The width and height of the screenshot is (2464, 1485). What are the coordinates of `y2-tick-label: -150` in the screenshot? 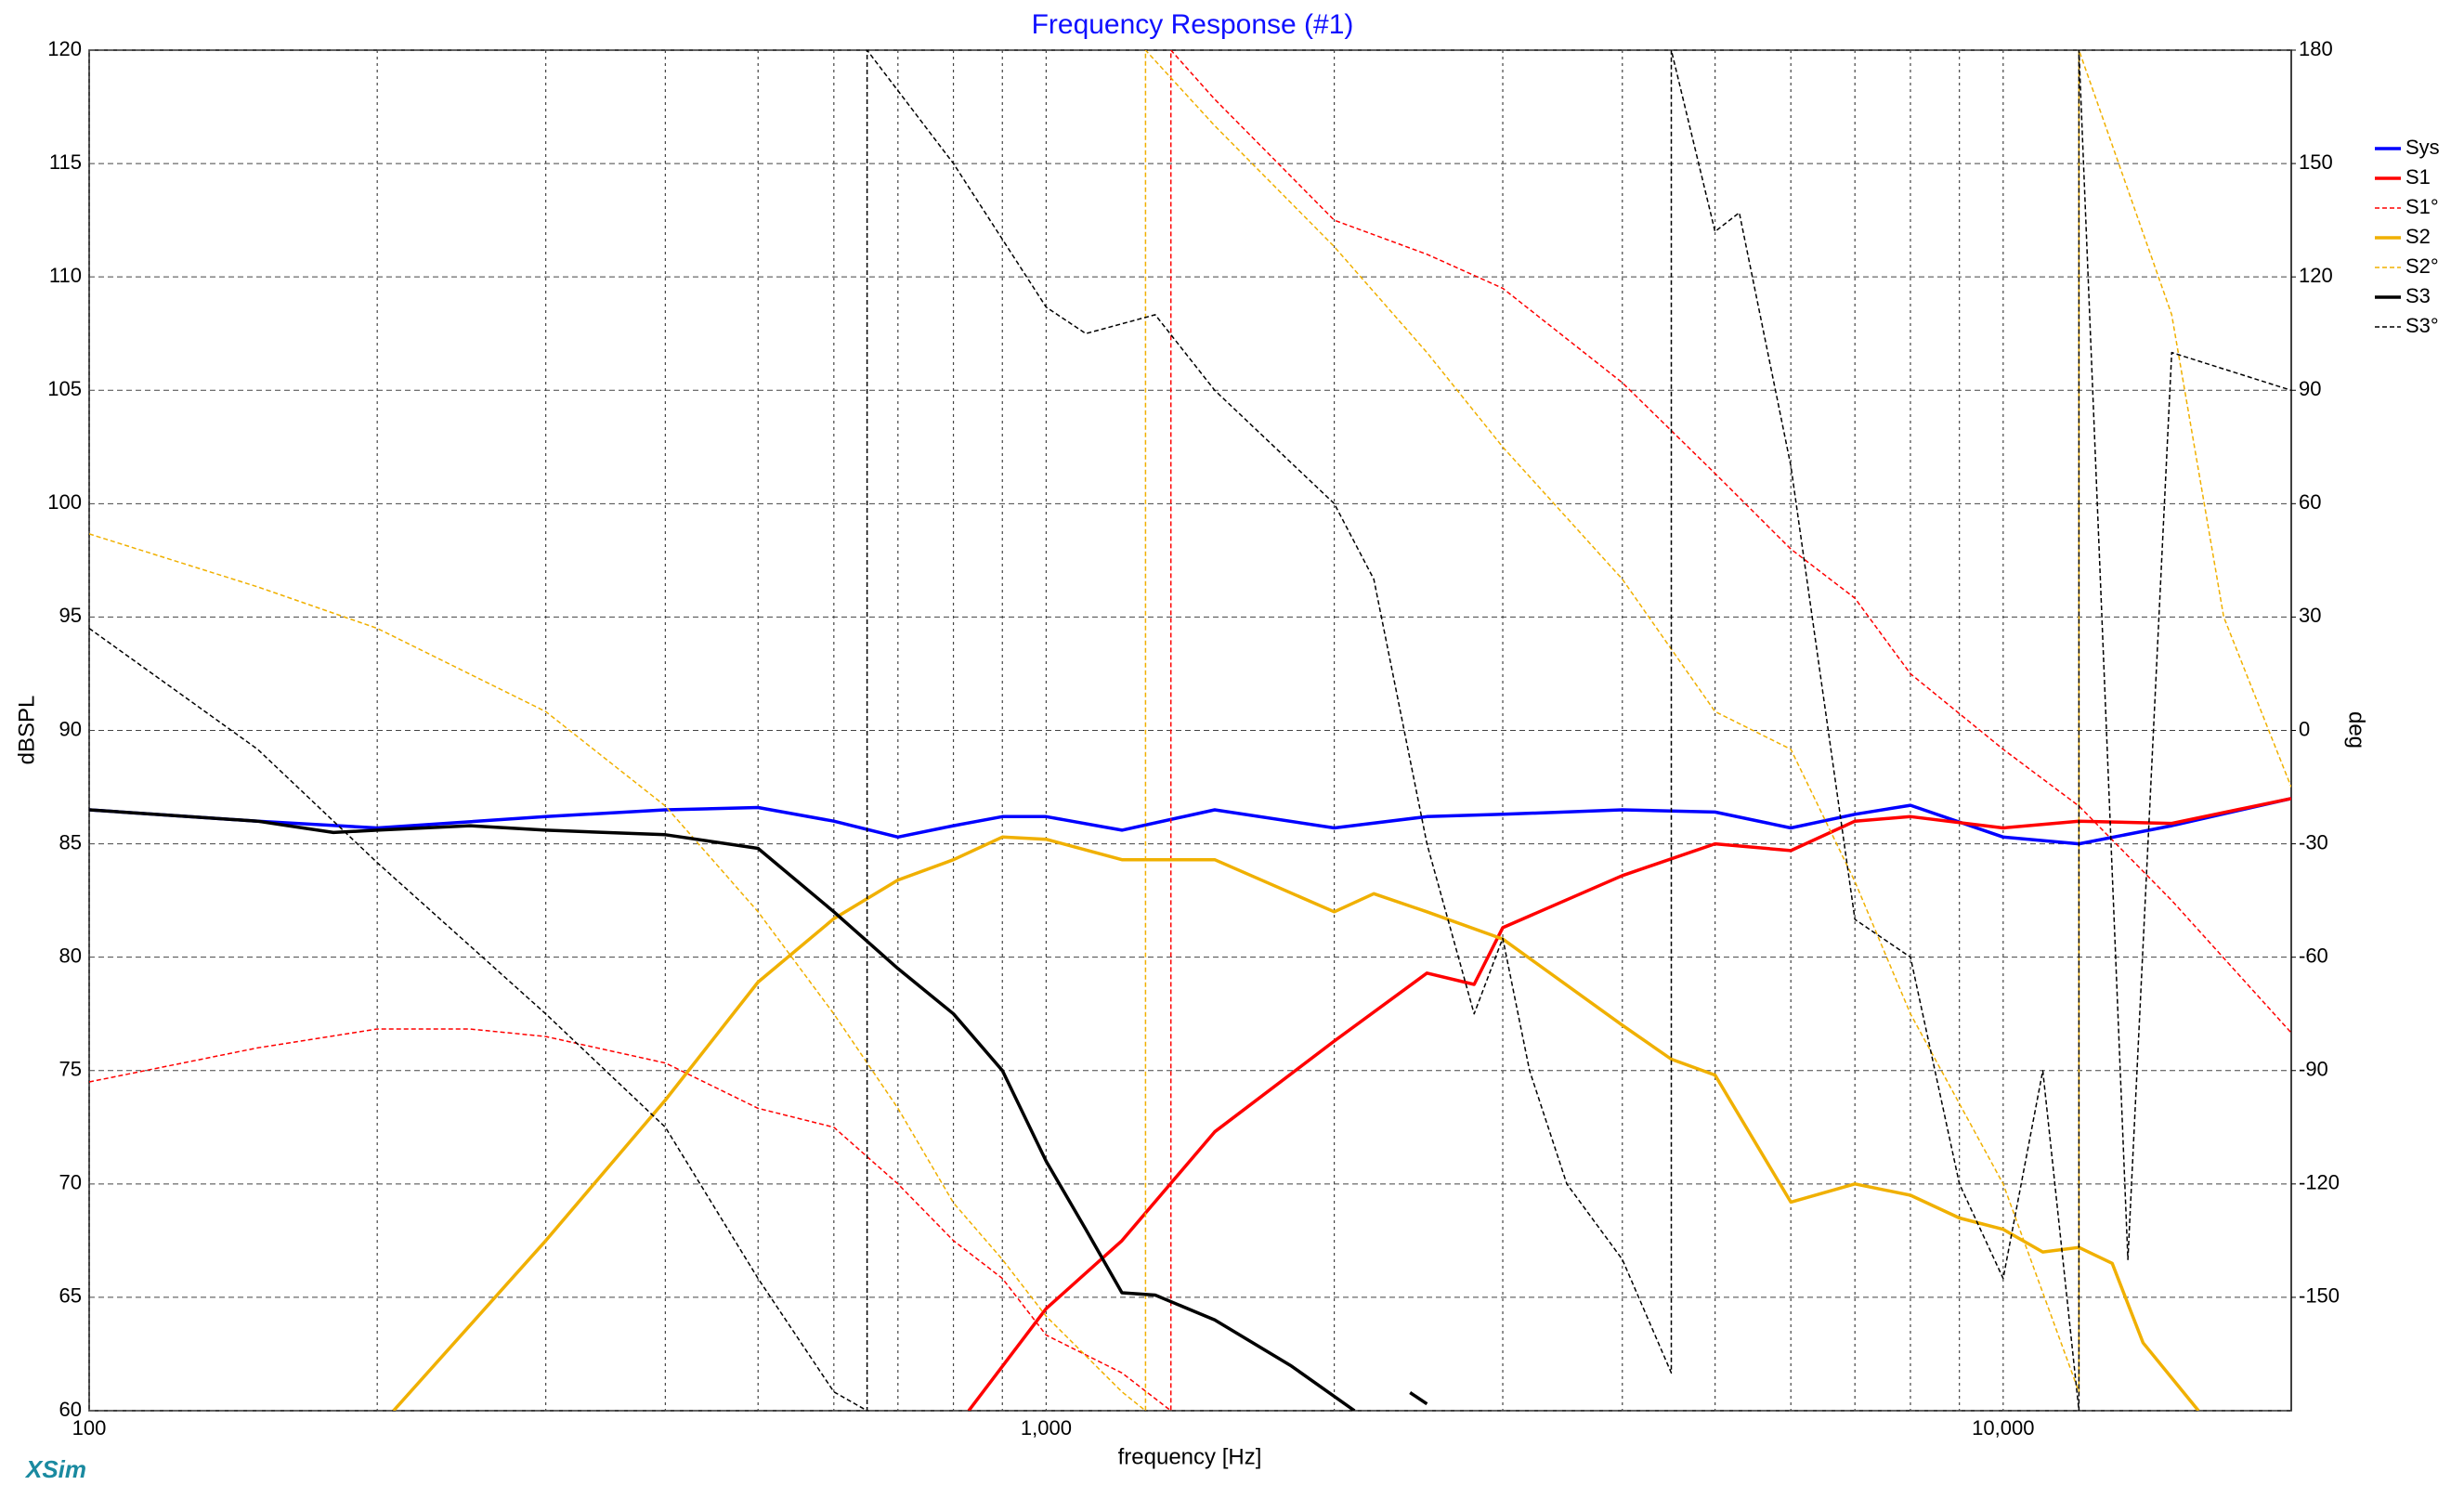 It's located at (2319, 1296).